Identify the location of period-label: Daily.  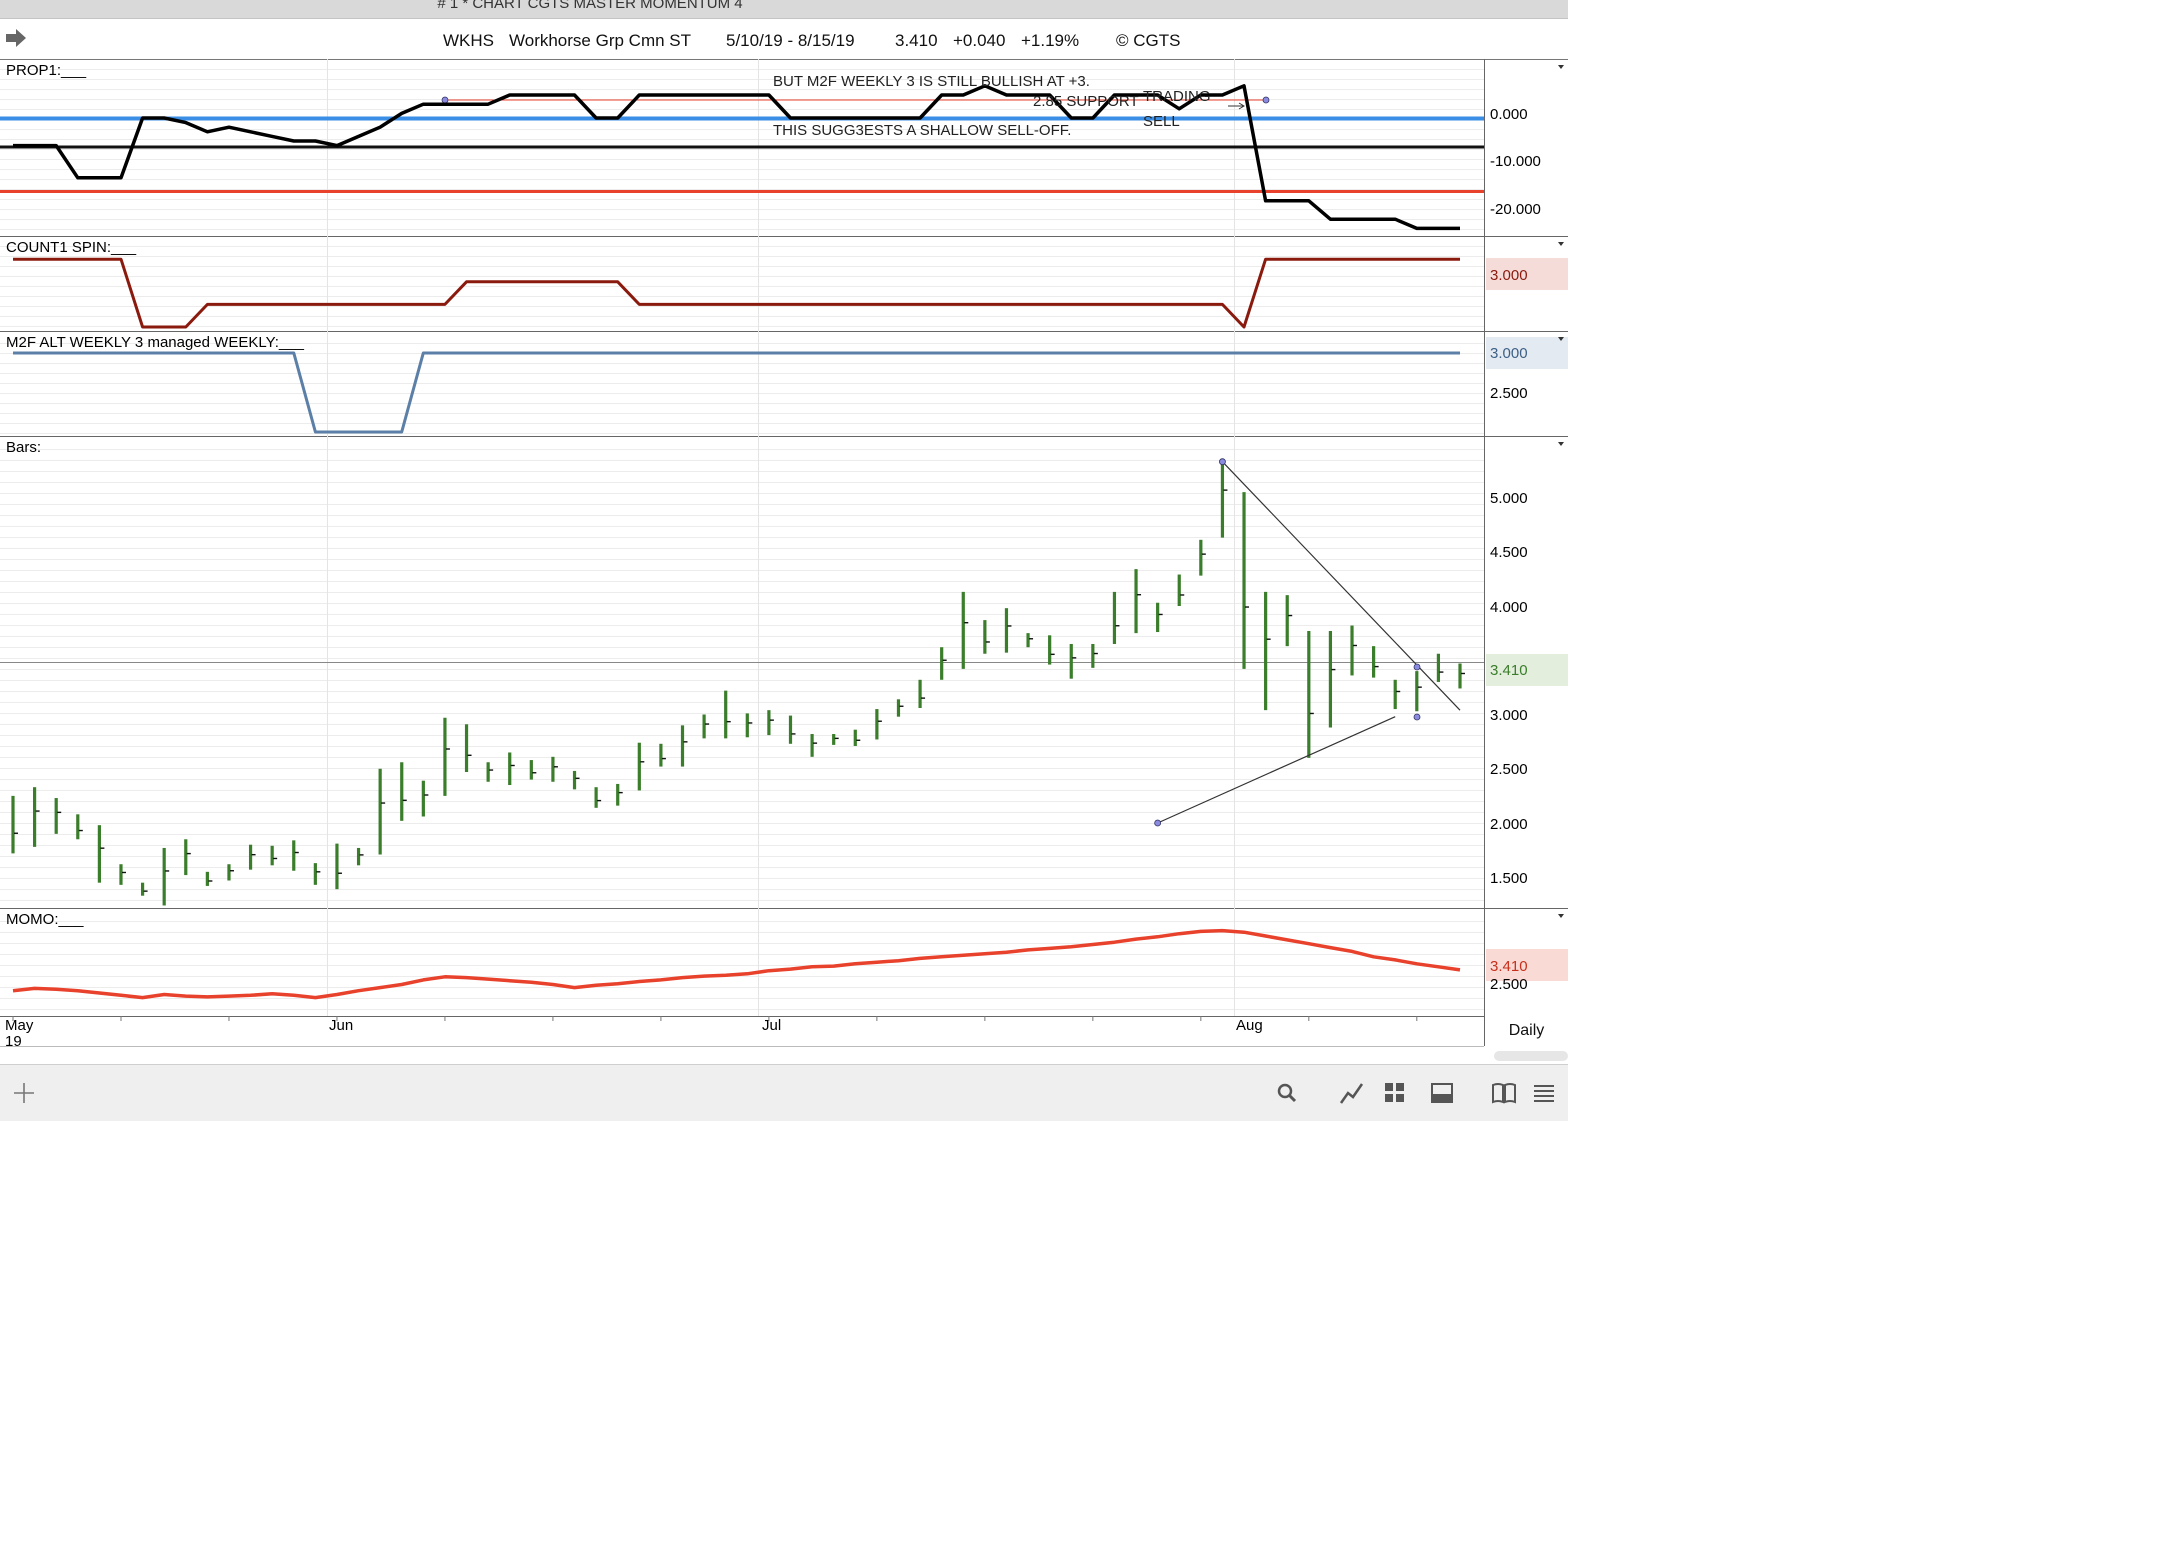
(1526, 1030).